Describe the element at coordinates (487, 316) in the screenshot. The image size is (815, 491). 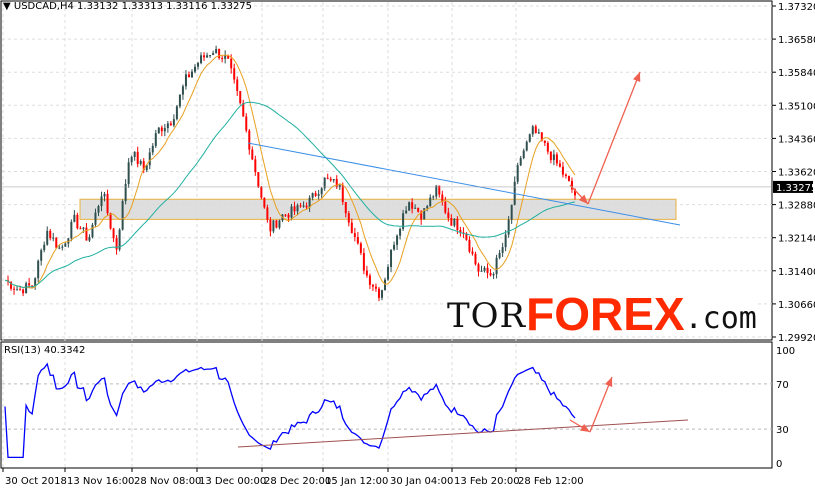
I see `logo-tor: TOR` at that location.